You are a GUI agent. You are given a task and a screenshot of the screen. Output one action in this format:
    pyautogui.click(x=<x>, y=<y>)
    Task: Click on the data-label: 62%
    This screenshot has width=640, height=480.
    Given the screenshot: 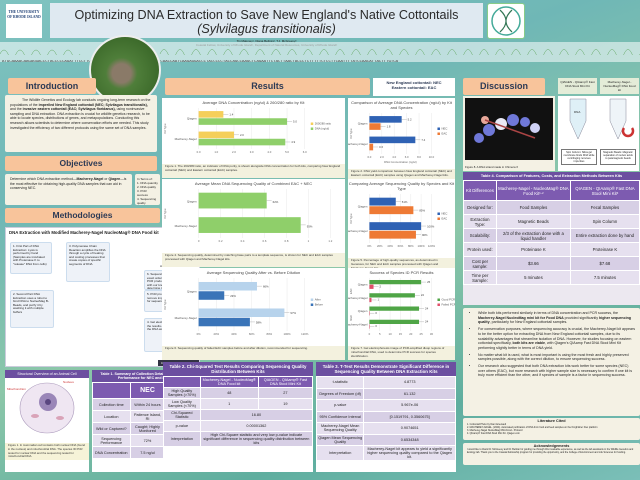 What is the action you would take?
    pyautogui.click(x=276, y=202)
    